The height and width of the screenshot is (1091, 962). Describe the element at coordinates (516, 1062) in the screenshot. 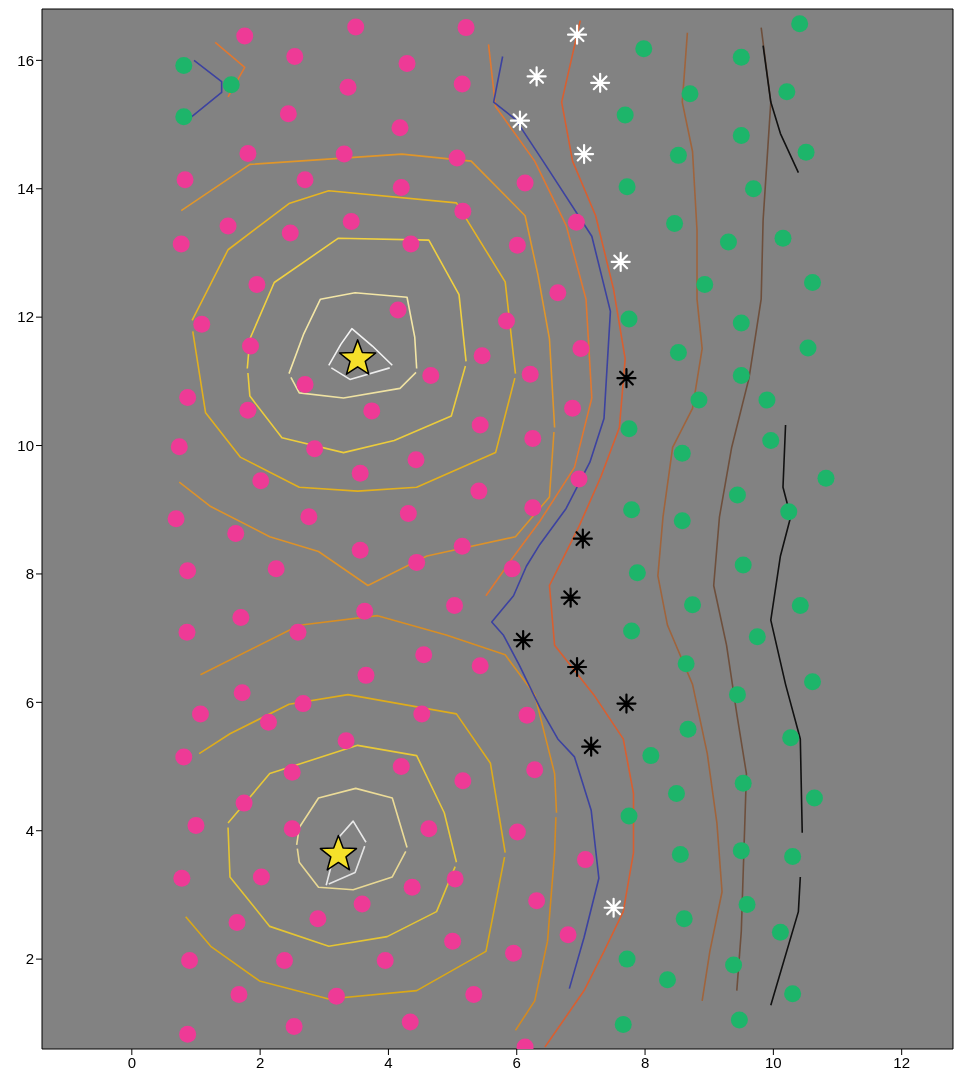

I see `x-tick-label: 6` at that location.